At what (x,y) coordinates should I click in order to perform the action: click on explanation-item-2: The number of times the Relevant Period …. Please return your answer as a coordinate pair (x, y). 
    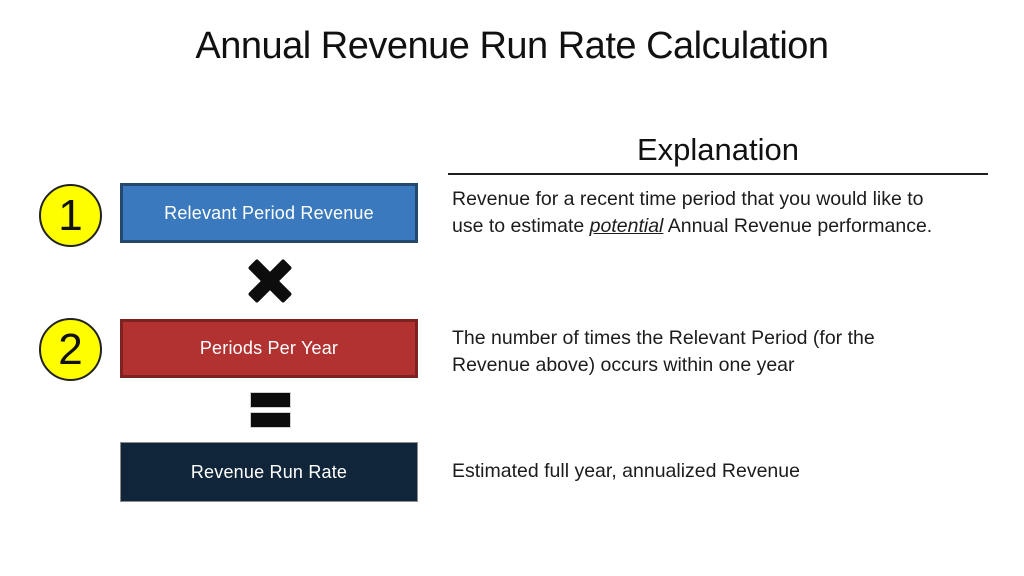
    Looking at the image, I should click on (663, 351).